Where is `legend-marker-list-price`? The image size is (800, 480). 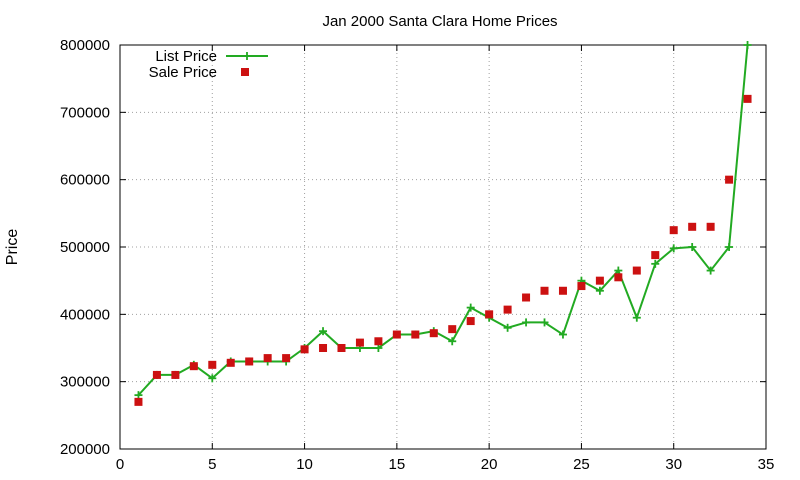
legend-marker-list-price is located at coordinates (247, 56).